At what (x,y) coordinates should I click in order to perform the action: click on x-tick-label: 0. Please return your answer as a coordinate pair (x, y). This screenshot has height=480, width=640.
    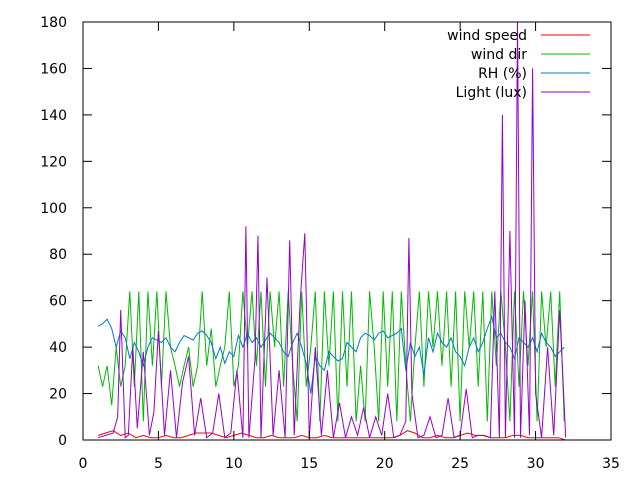
    Looking at the image, I should click on (83, 464).